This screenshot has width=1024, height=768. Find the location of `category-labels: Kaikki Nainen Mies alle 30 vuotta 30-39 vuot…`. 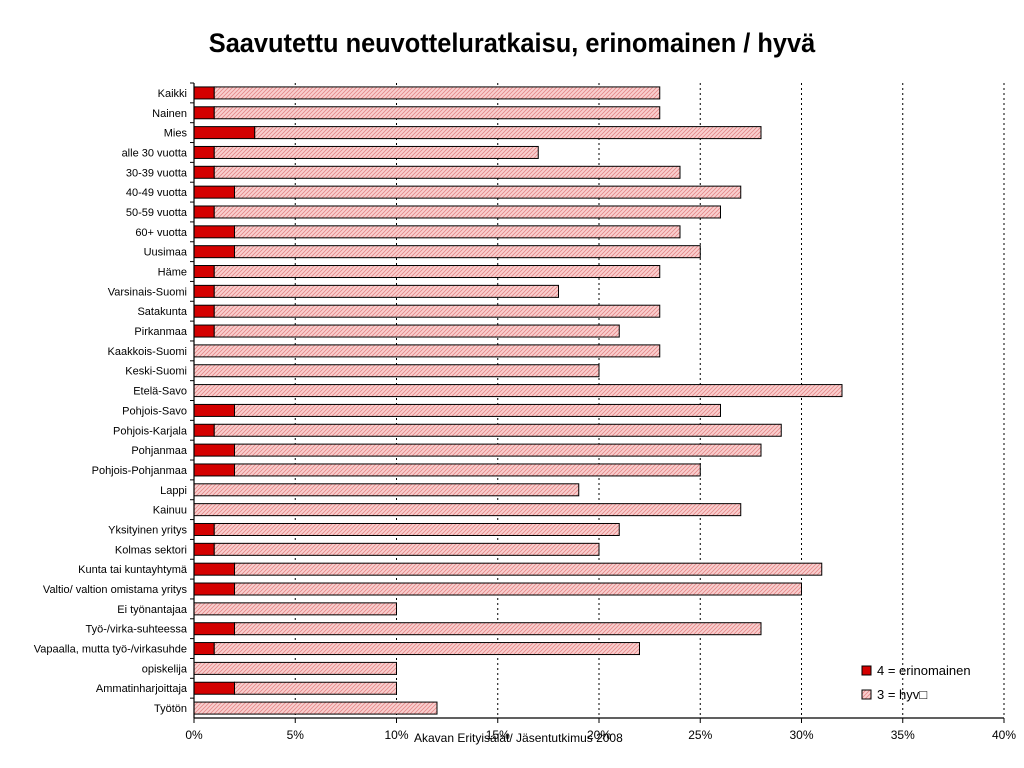

category-labels: Kaikki Nainen Mies alle 30 vuotta 30-39 vuot… is located at coordinates (111, 401).